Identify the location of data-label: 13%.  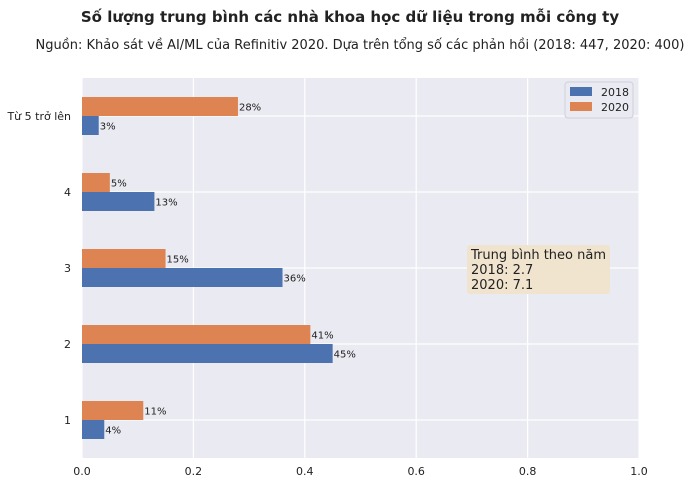
(166, 203).